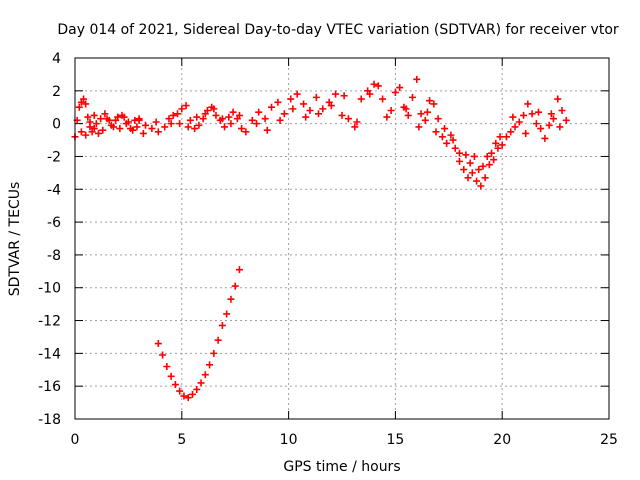 Image resolution: width=640 pixels, height=480 pixels. I want to click on x-tick-label: 5, so click(181, 440).